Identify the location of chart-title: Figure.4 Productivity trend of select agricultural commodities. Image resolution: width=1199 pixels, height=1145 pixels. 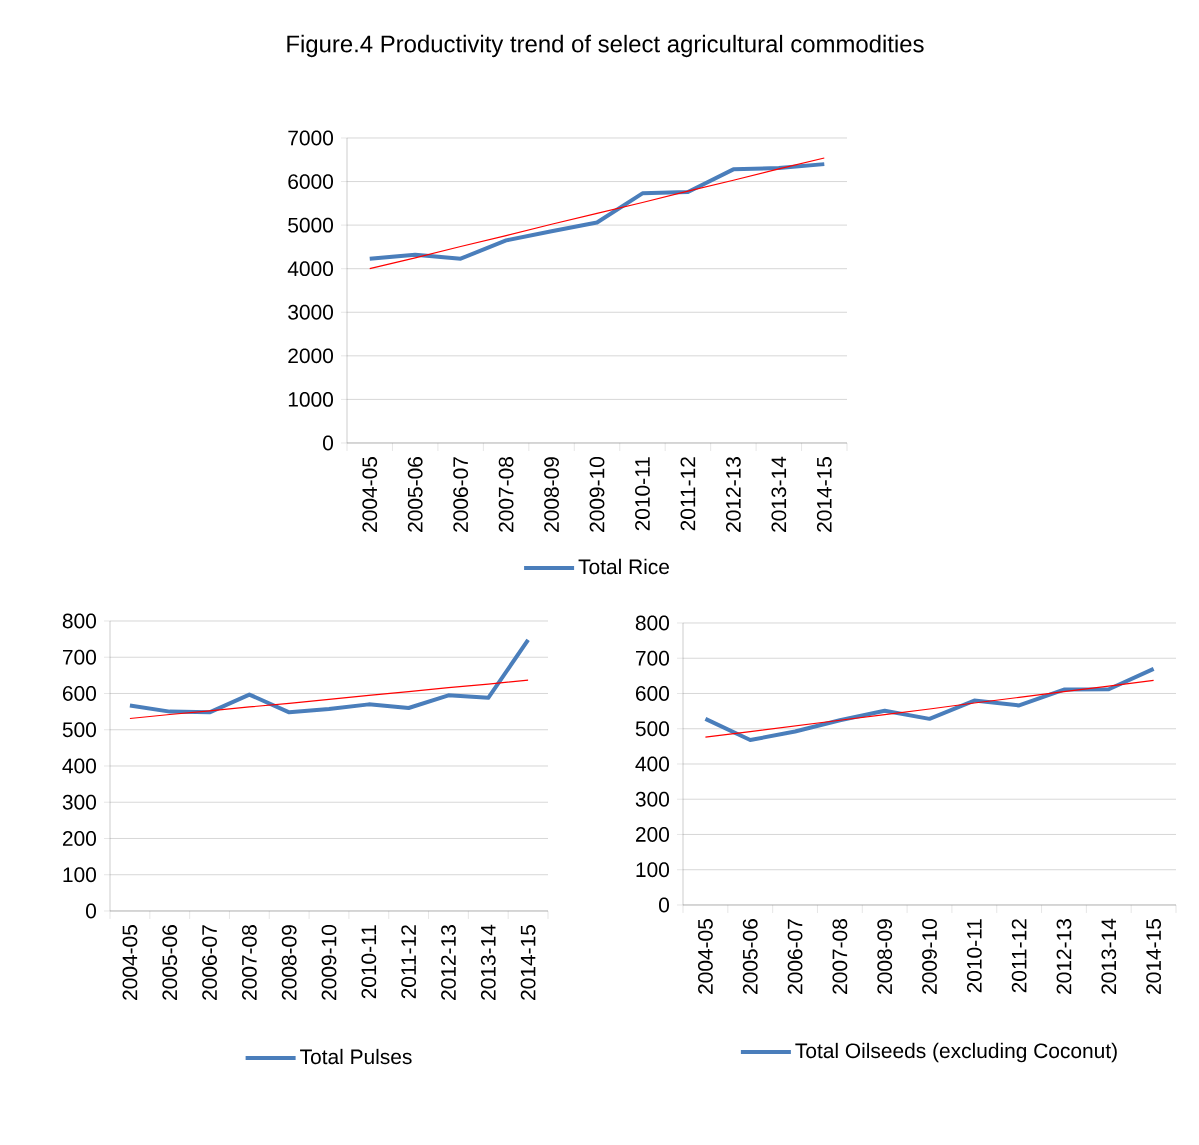
(605, 46).